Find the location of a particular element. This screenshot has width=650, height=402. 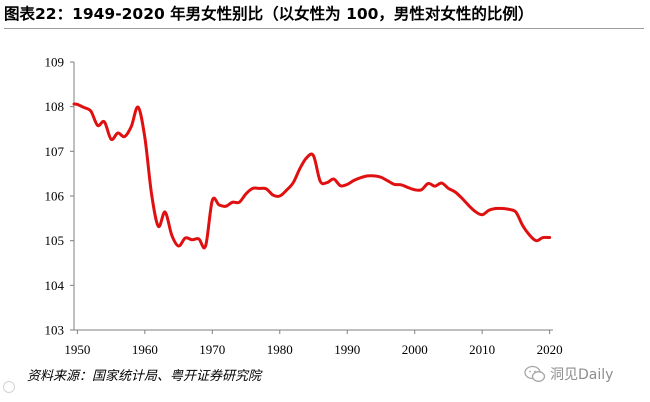

wechat-icon is located at coordinates (535, 373).